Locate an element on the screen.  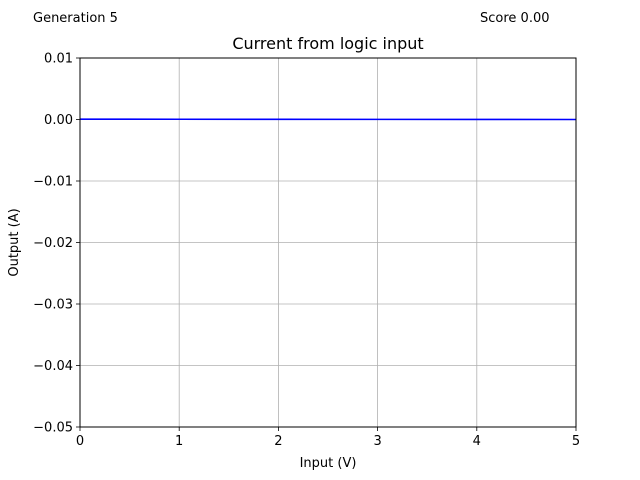
x-axis-label: Input (V) is located at coordinates (328, 463).